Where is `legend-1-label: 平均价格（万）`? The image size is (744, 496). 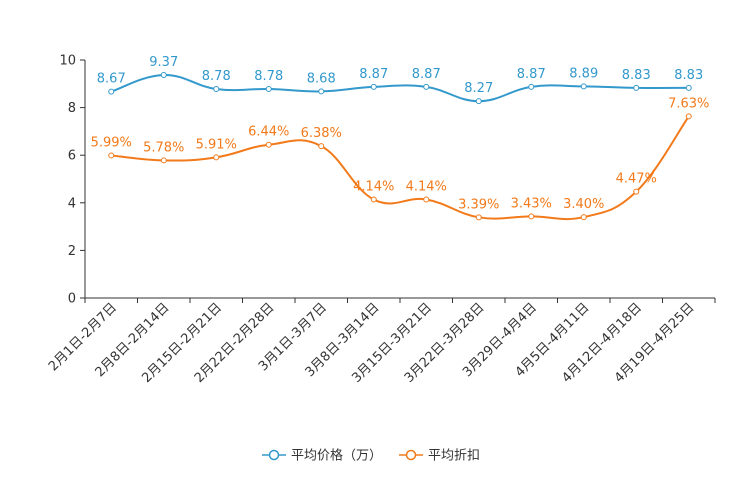
legend-1-label: 平均价格（万） is located at coordinates (336, 456).